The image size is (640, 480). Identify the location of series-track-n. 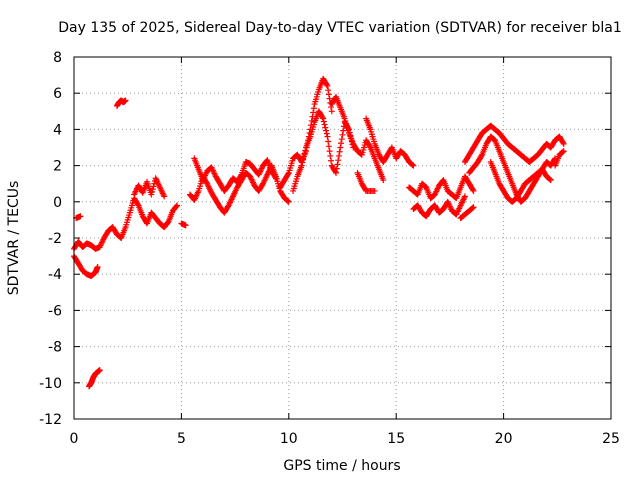
(366, 181).